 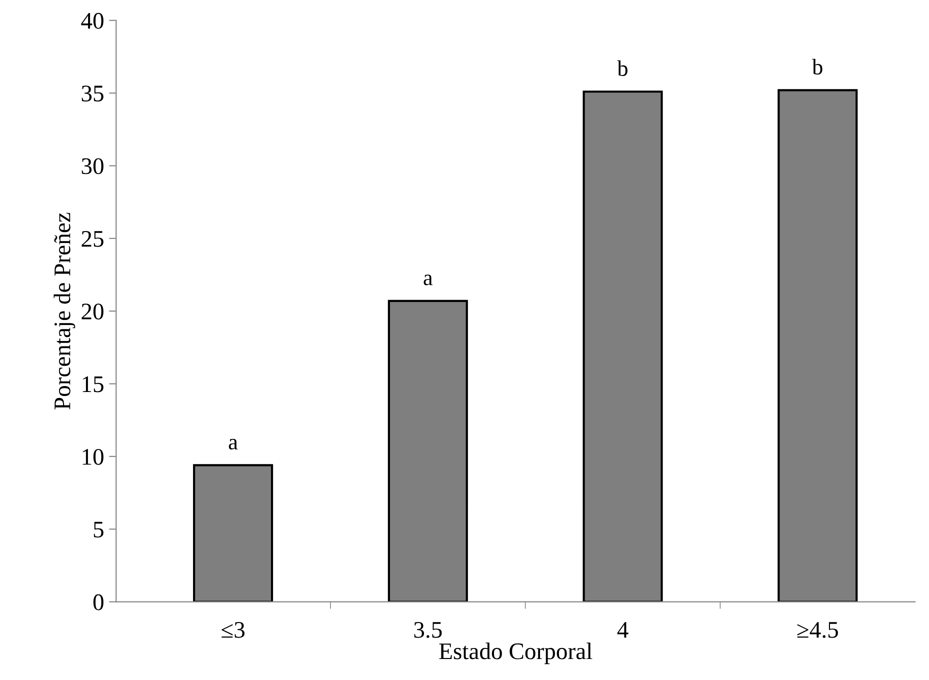 What do you see at coordinates (98, 602) in the screenshot?
I see `y-tick-label: 0` at bounding box center [98, 602].